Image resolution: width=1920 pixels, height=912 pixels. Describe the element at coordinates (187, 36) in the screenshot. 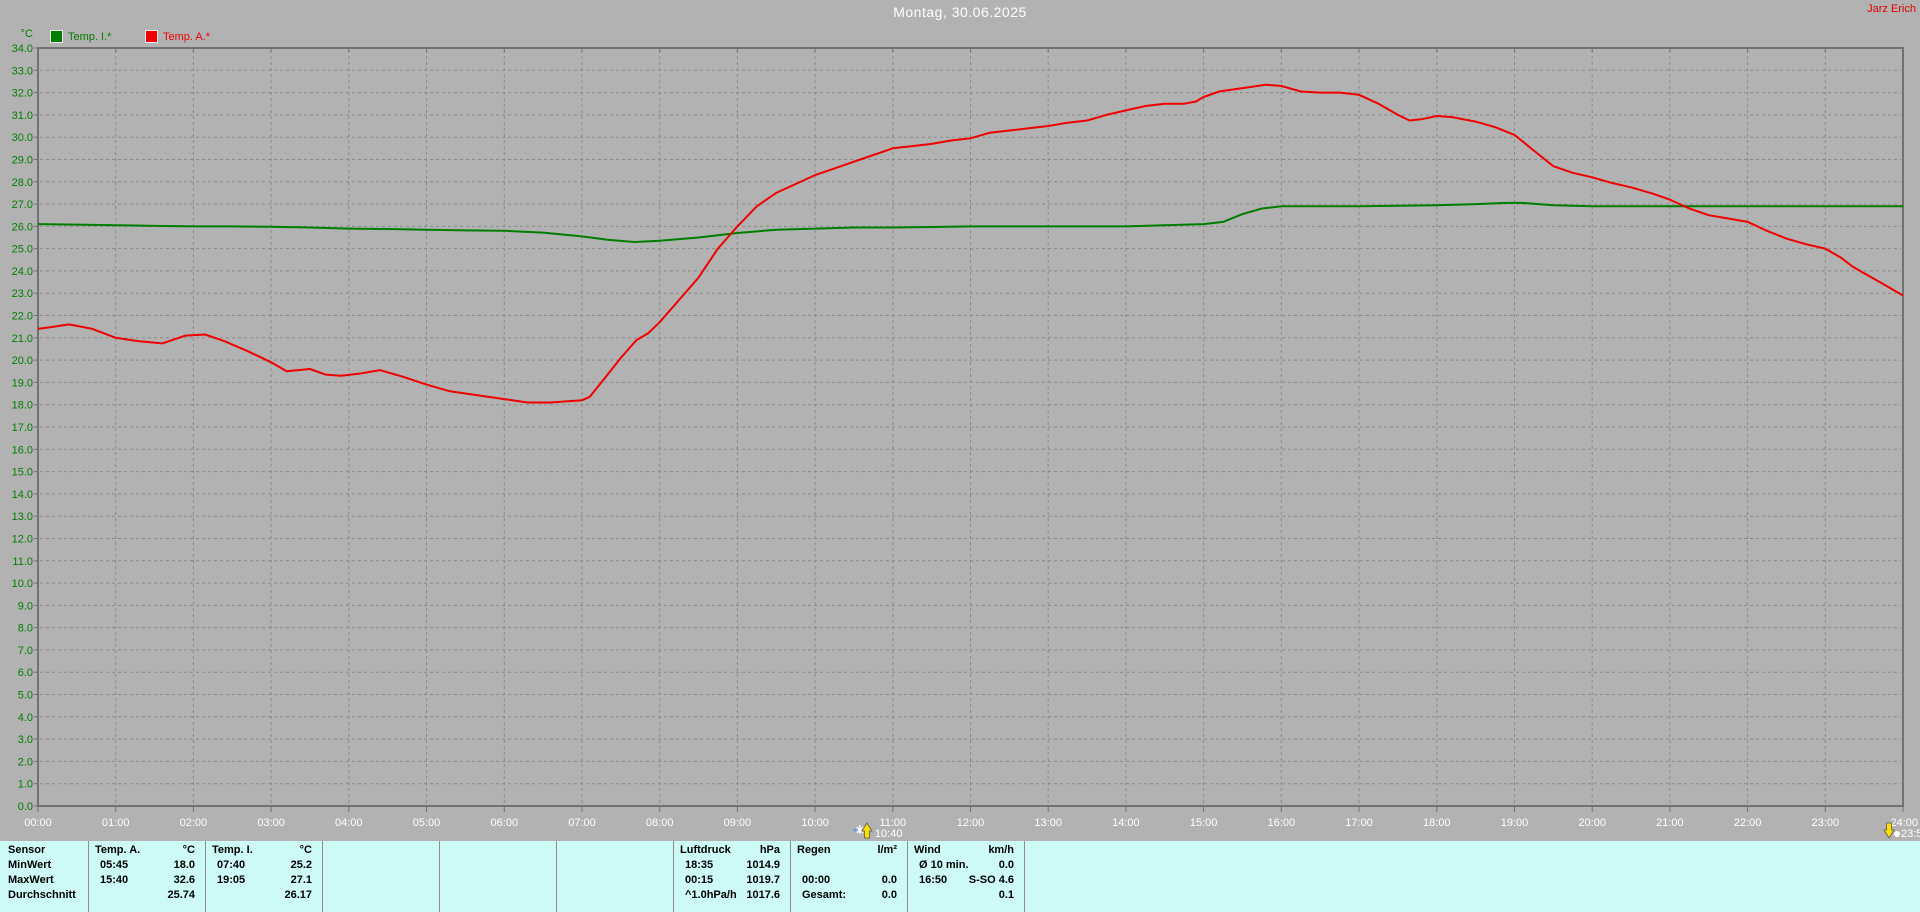

I see `legend-label-temp-a: Temp. A.*` at that location.